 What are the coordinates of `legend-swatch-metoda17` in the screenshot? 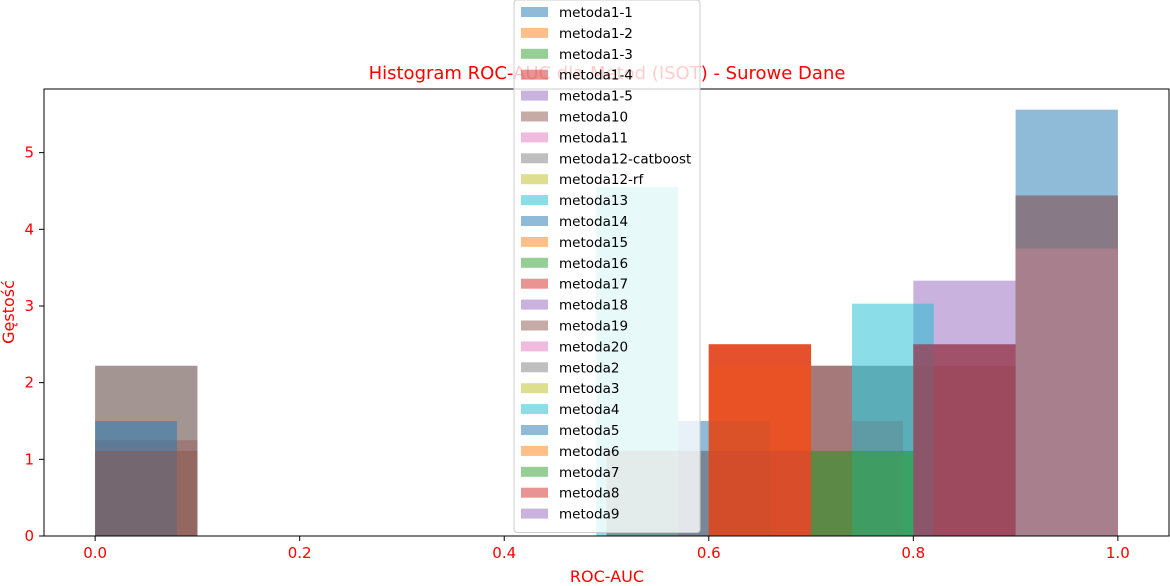 It's located at (534, 283).